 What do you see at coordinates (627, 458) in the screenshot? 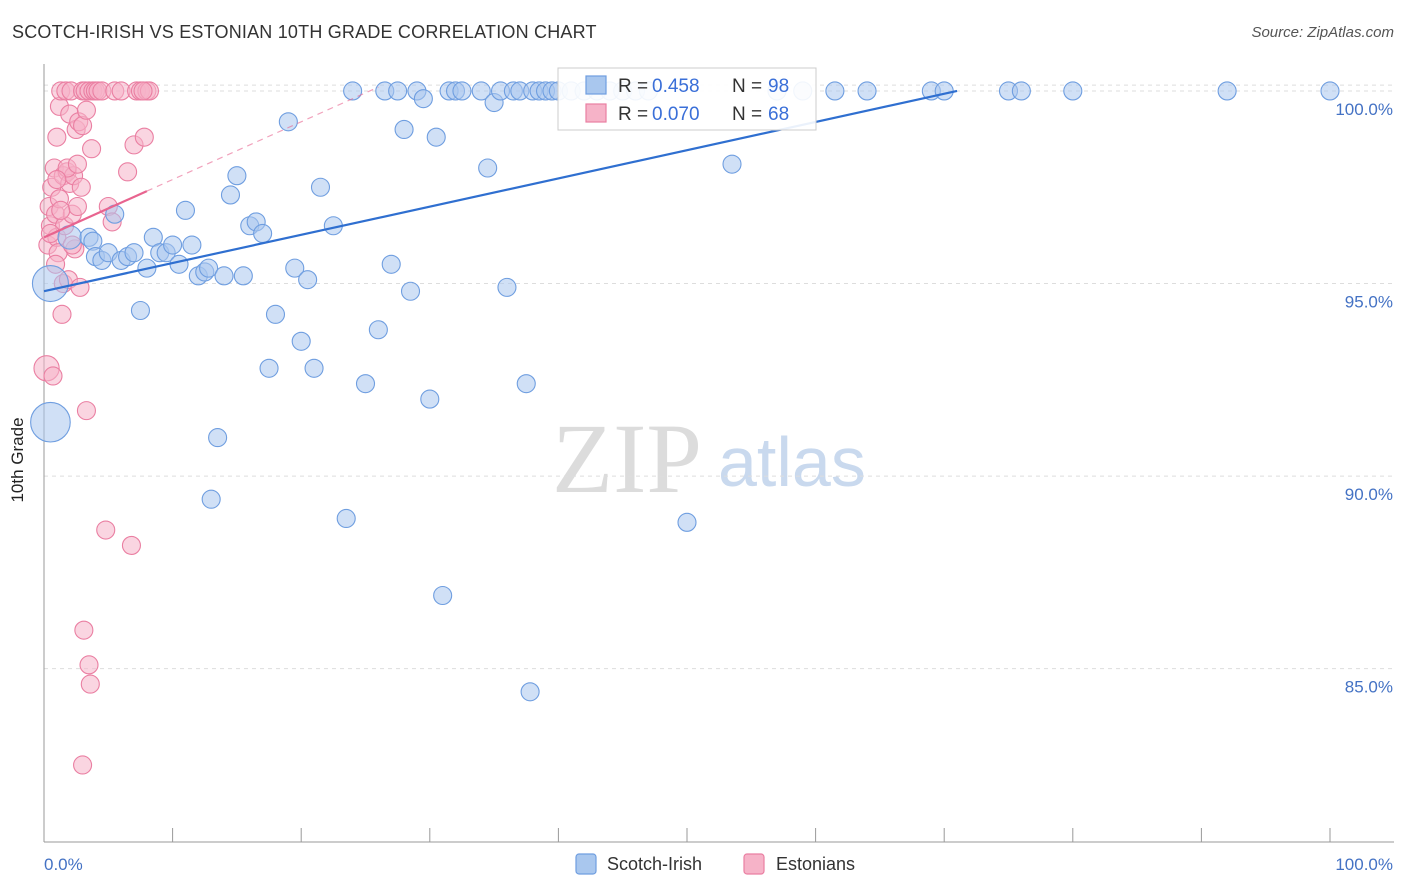
I see `watermark-zip: ZIP` at bounding box center [627, 458].